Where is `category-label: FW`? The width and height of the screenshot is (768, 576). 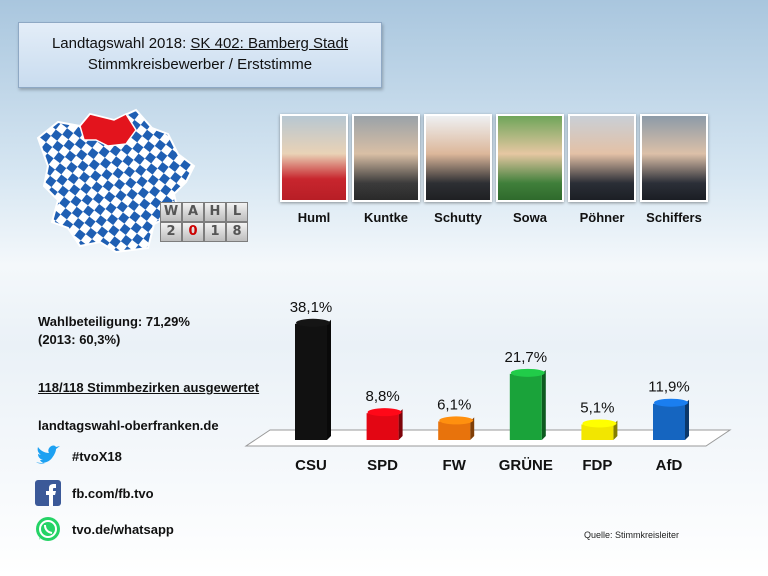
category-label: FW is located at coordinates (455, 465).